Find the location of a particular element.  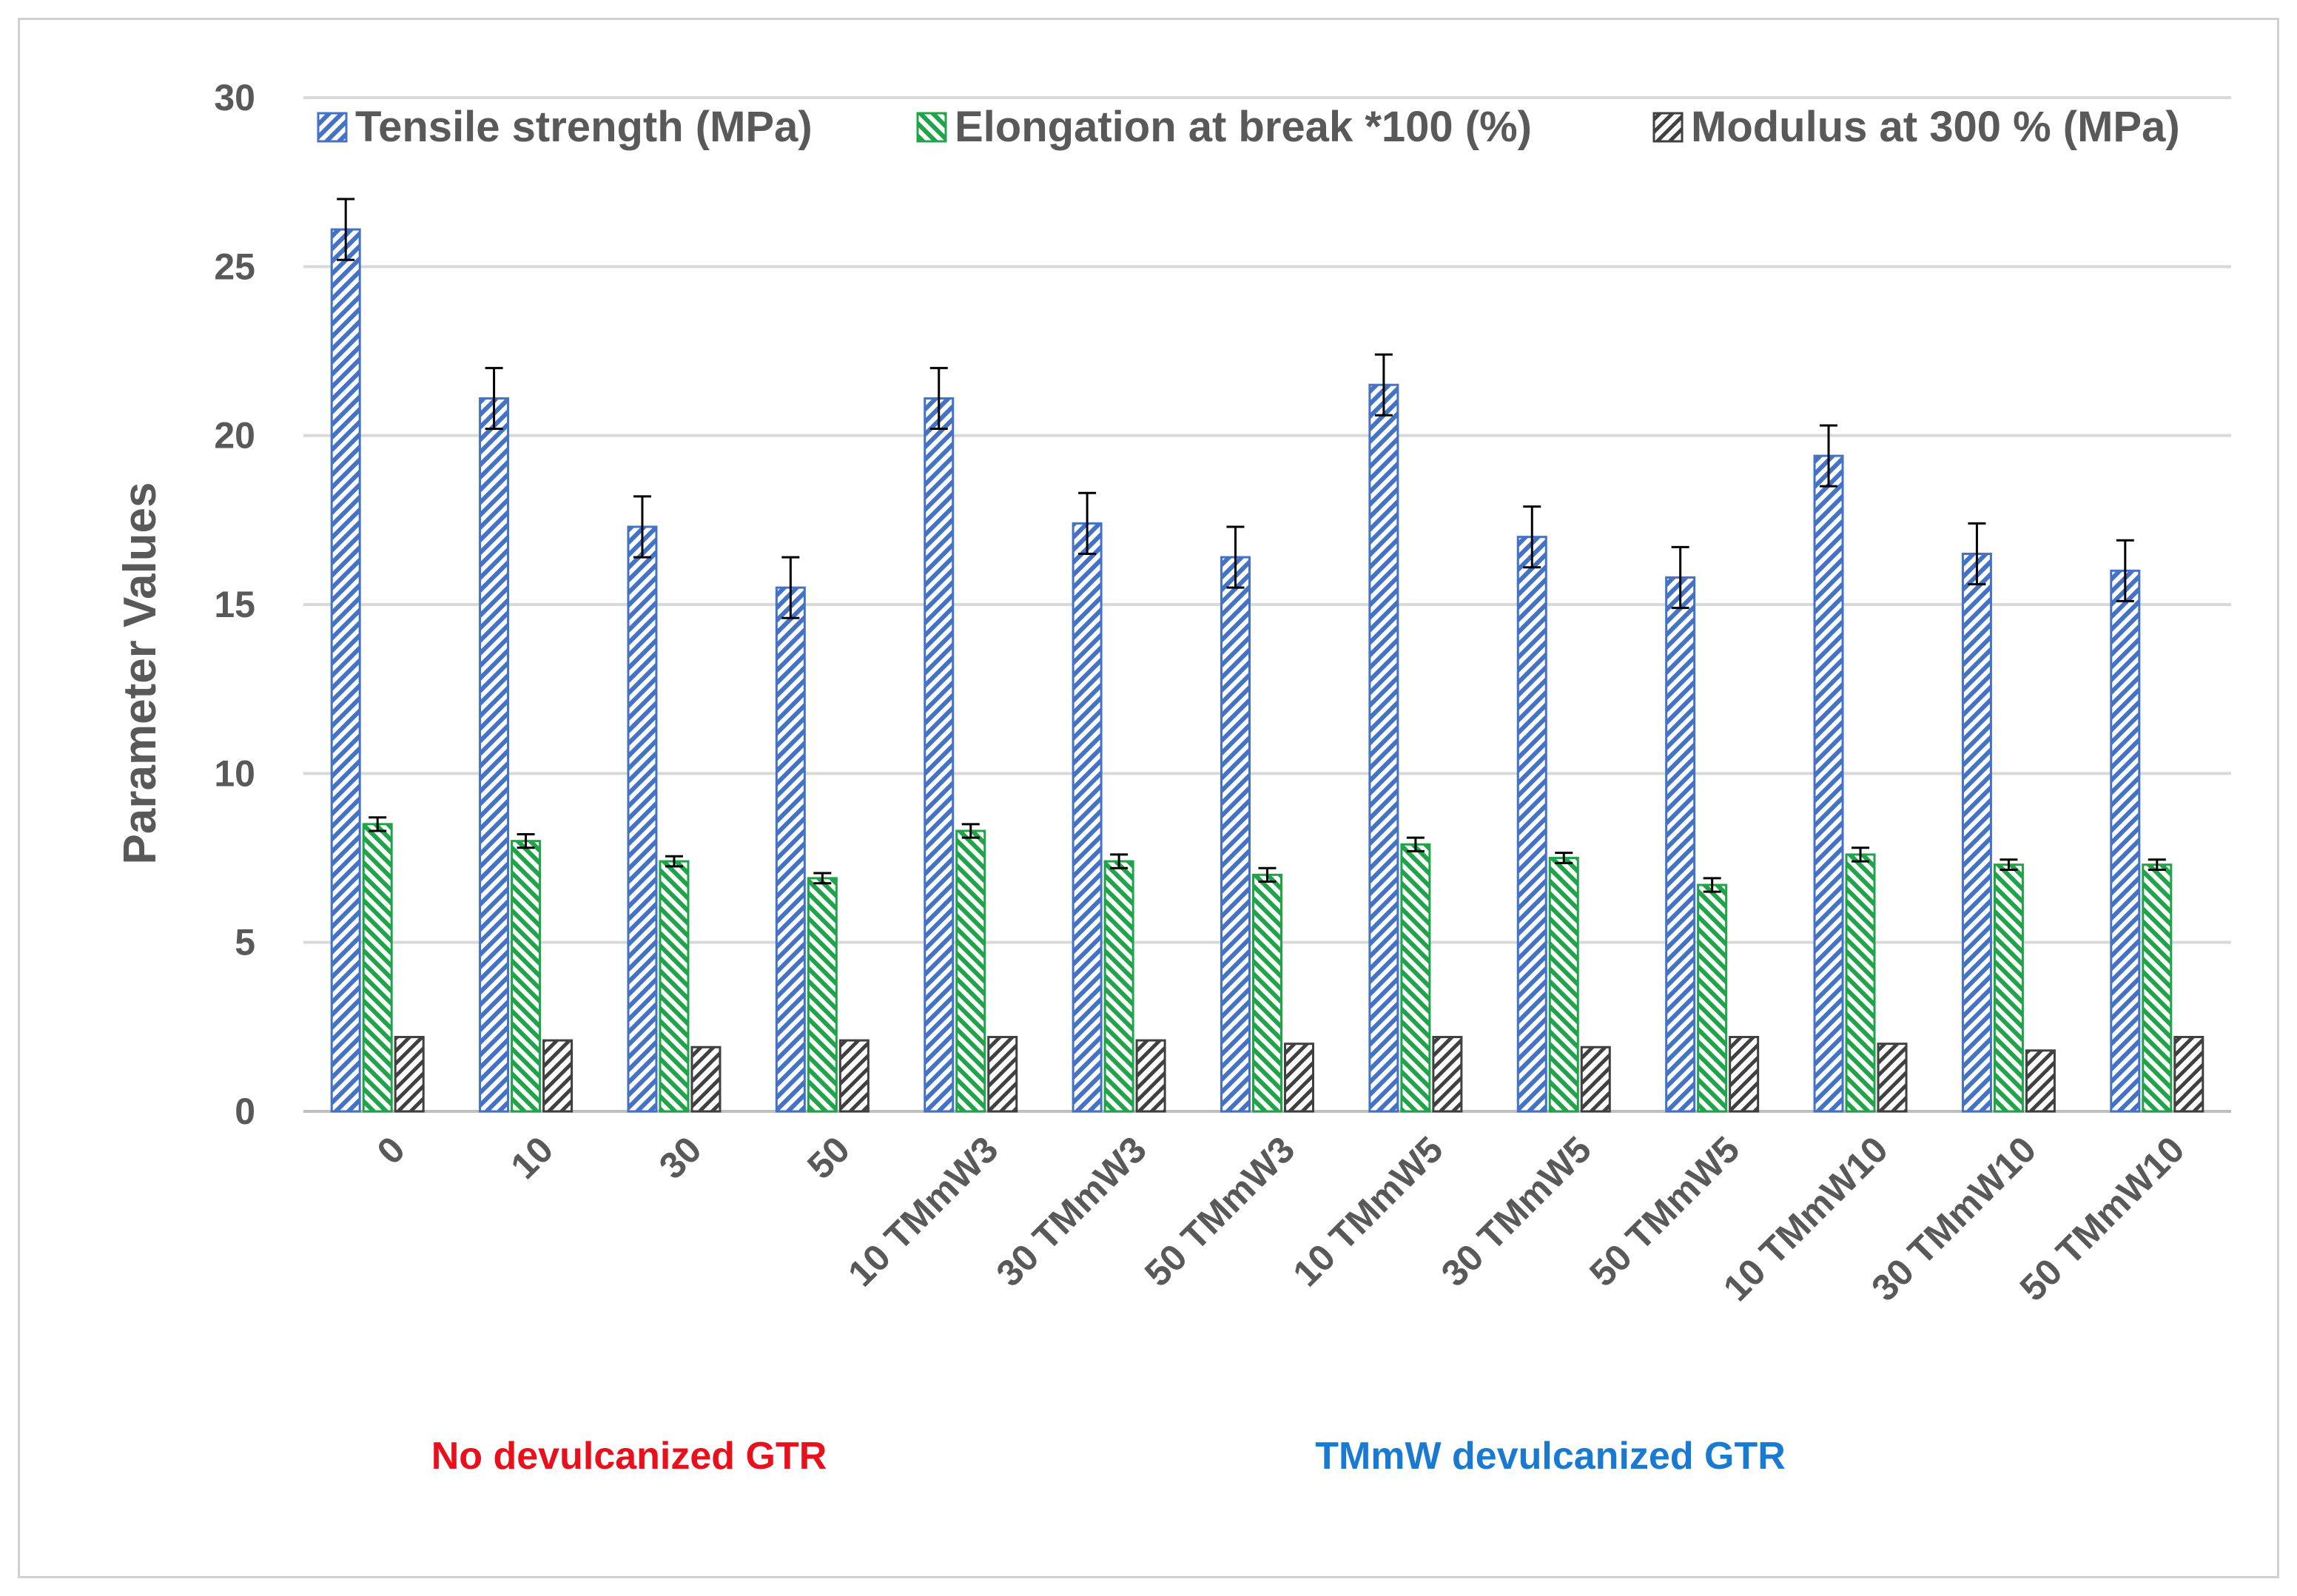

x-tick-label: 30 is located at coordinates (680, 1157).